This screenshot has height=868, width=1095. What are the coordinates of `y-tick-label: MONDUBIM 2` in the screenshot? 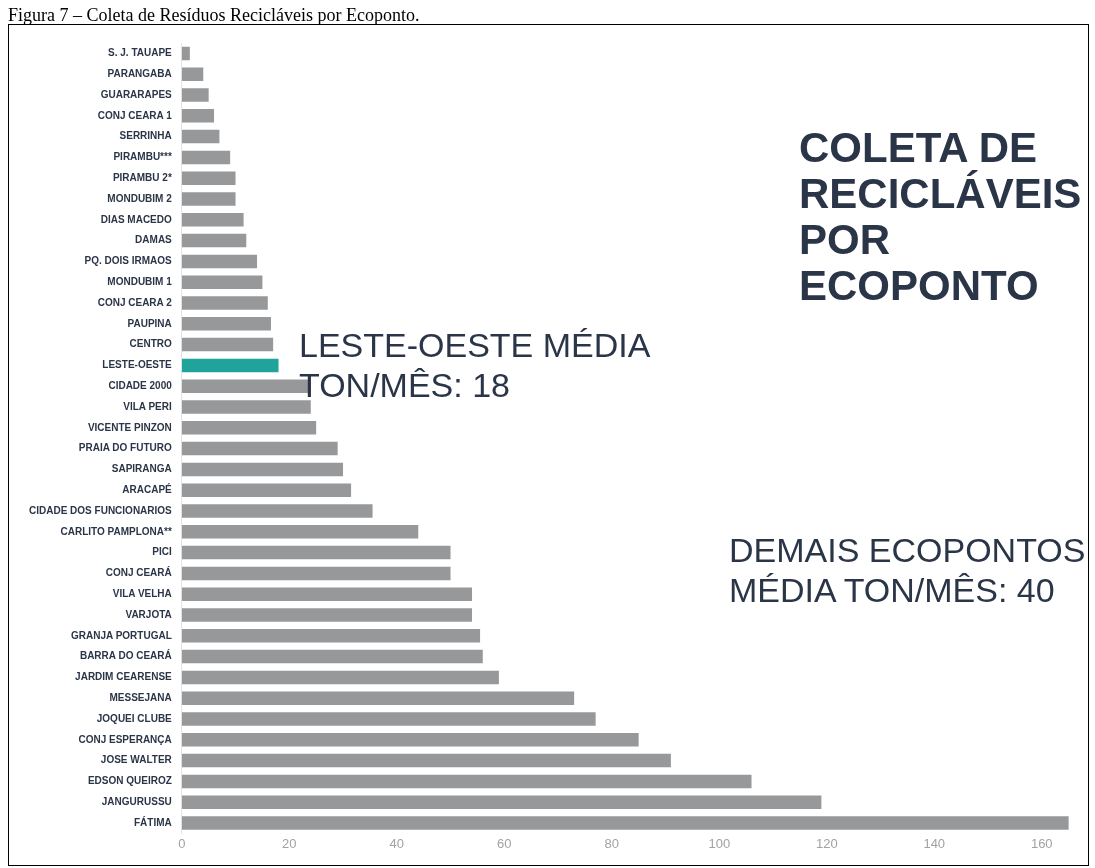 It's located at (140, 198).